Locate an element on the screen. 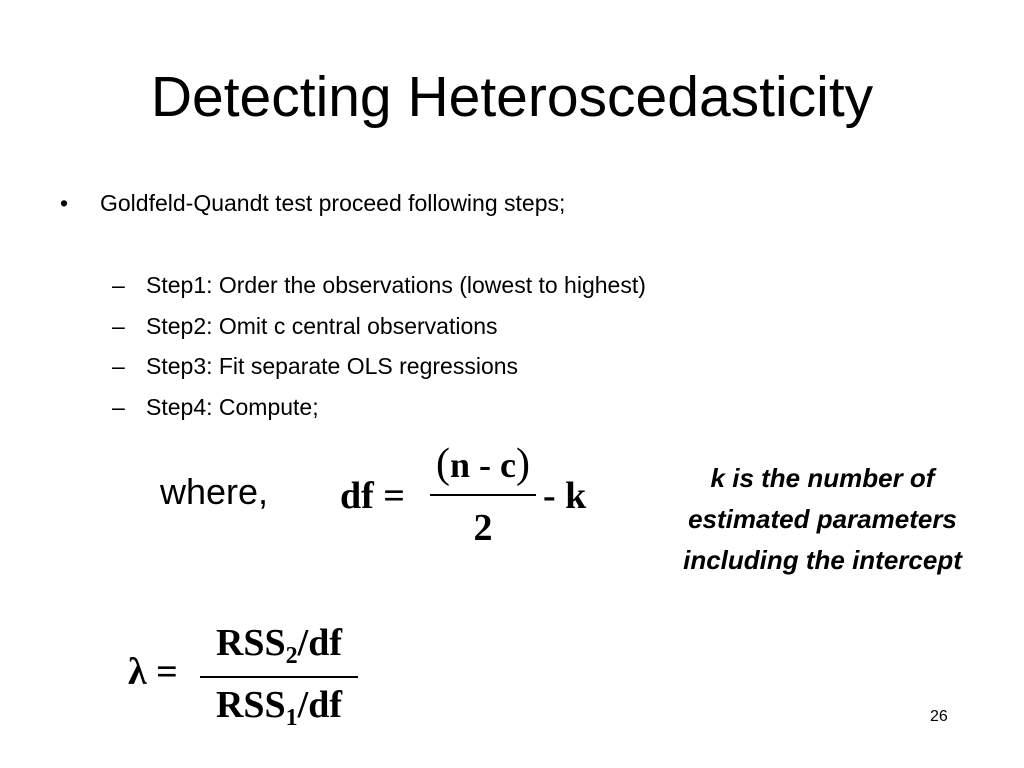 This screenshot has height=768, width=1024. df-fraction-bar is located at coordinates (483, 495).